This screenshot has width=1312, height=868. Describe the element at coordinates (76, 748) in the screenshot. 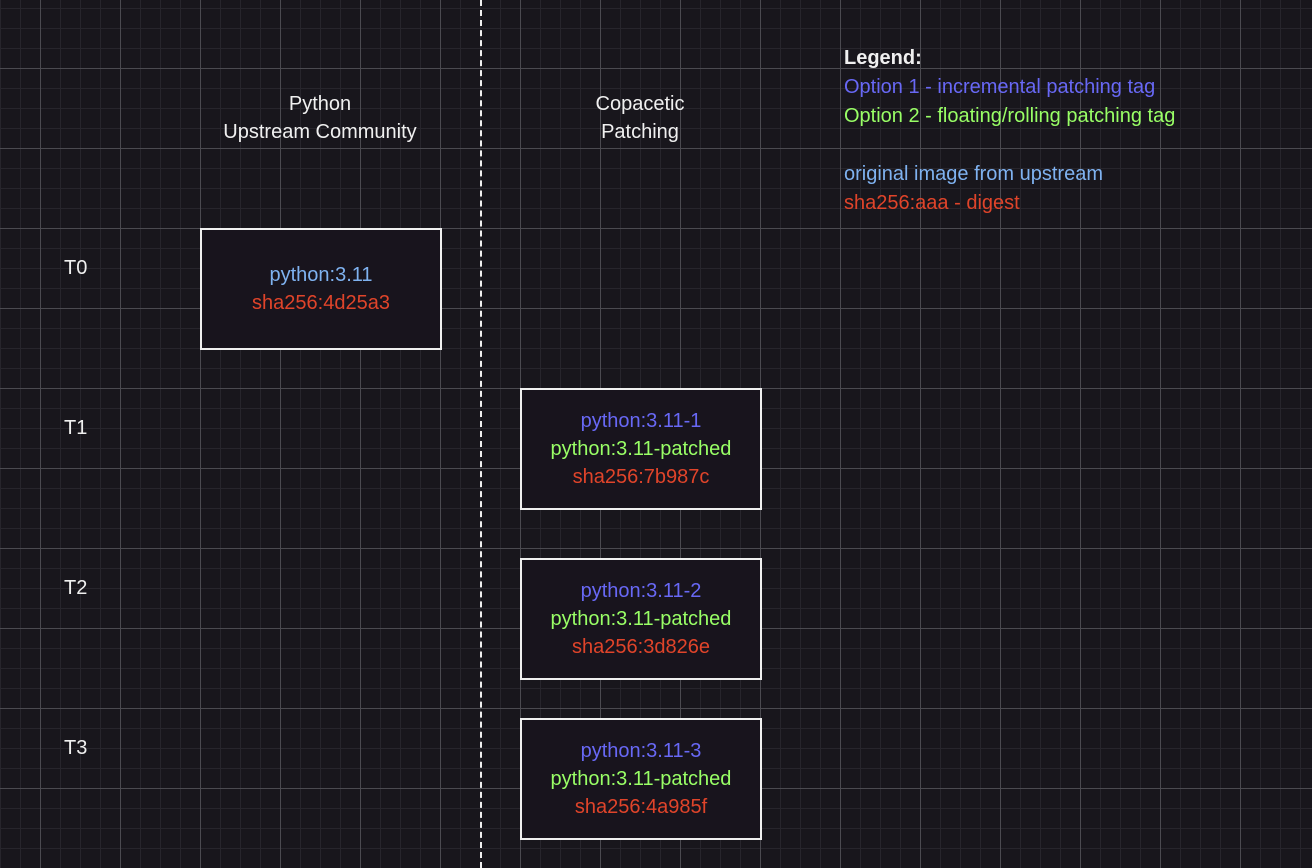

I see `time-label-t3: T3` at that location.